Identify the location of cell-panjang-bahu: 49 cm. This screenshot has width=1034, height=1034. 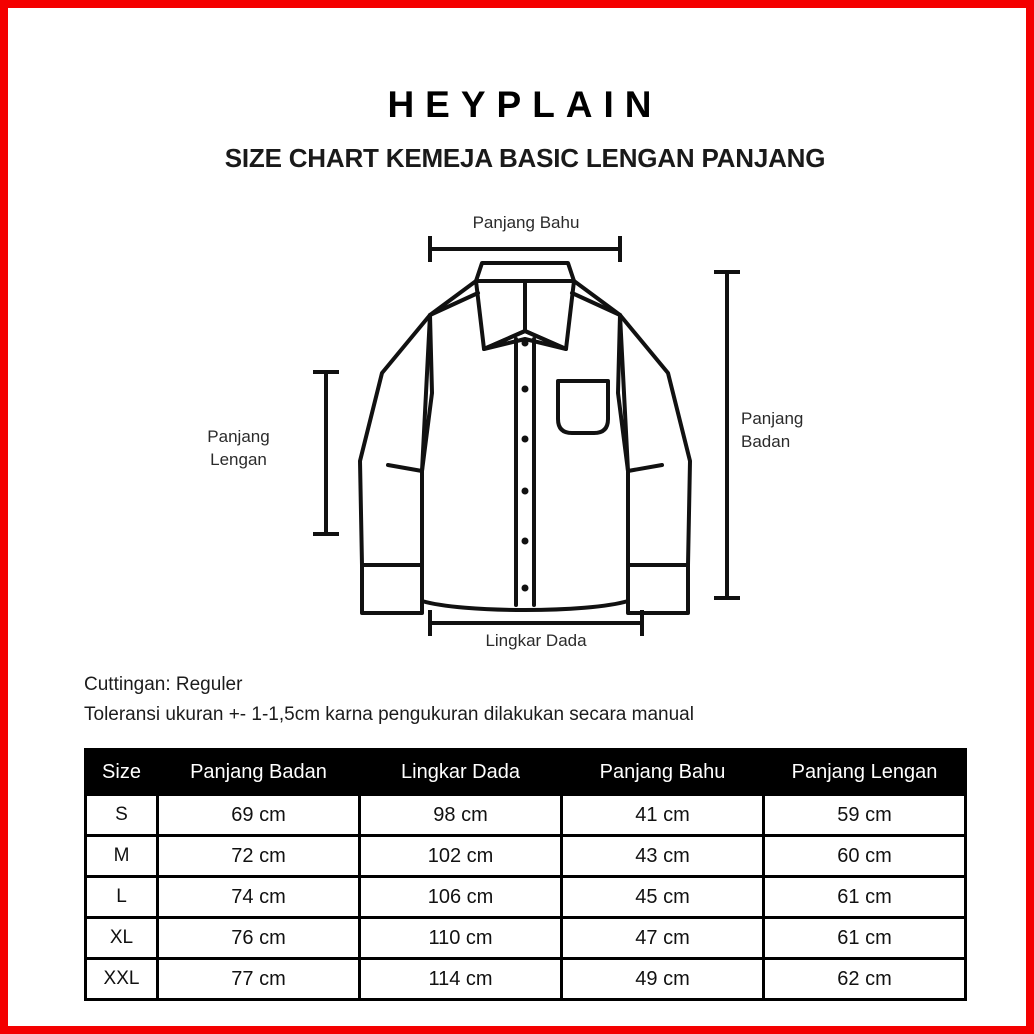
(662, 979).